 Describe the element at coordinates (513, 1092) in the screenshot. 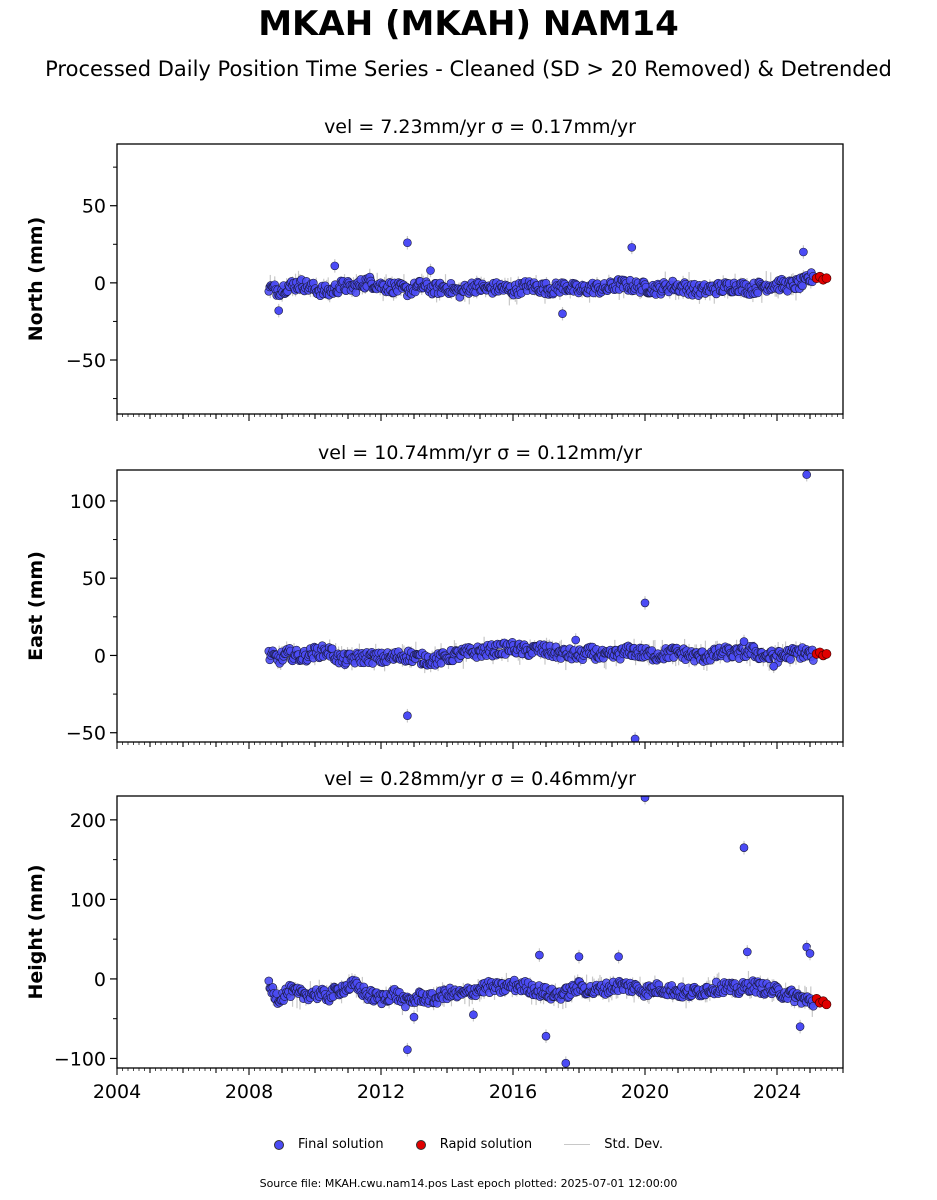

I see `x-tick-label: 2016` at that location.